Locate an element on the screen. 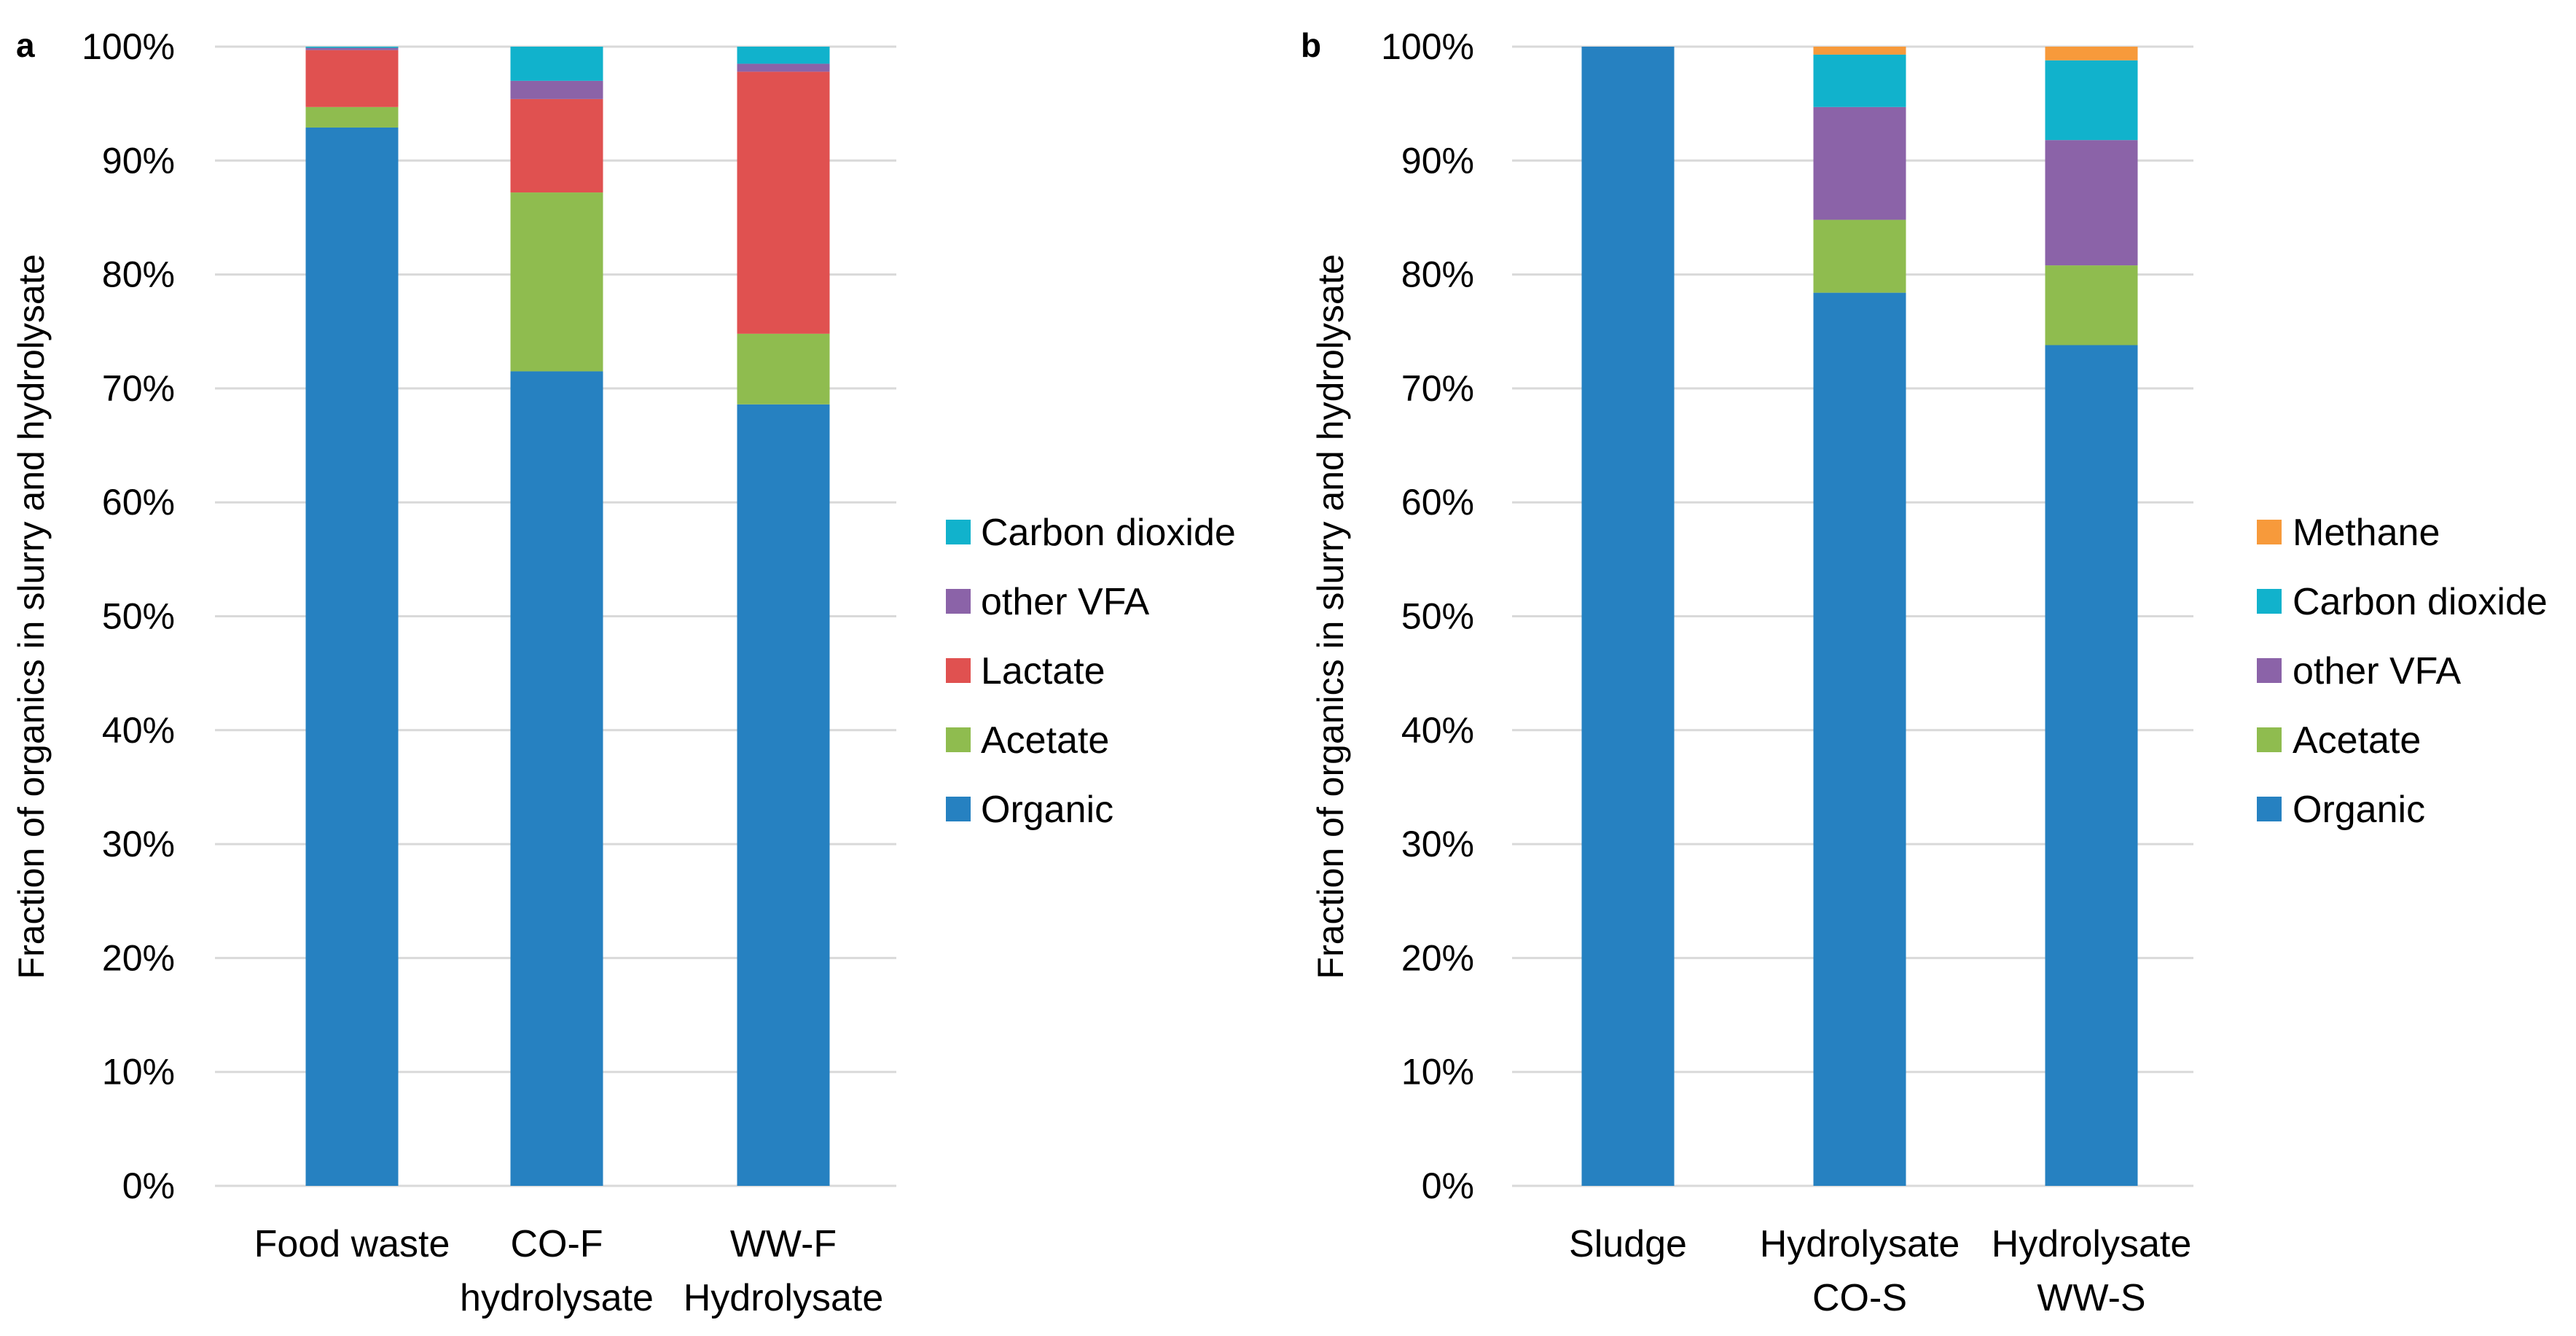 The height and width of the screenshot is (1336, 2576). x-category-label: CO-F is located at coordinates (556, 1244).